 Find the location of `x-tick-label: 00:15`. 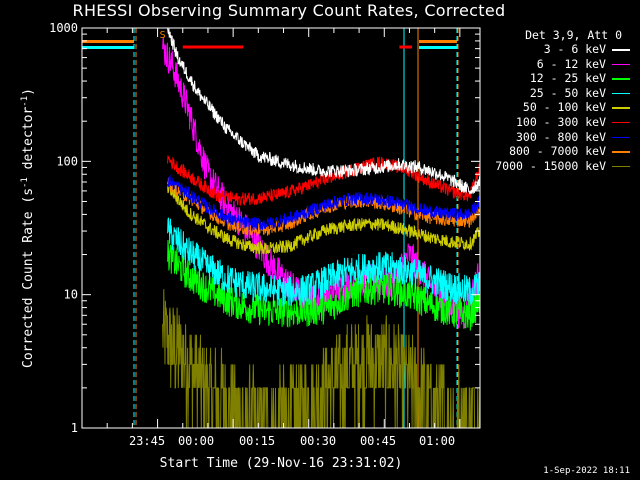

x-tick-label: 00:15 is located at coordinates (257, 441).